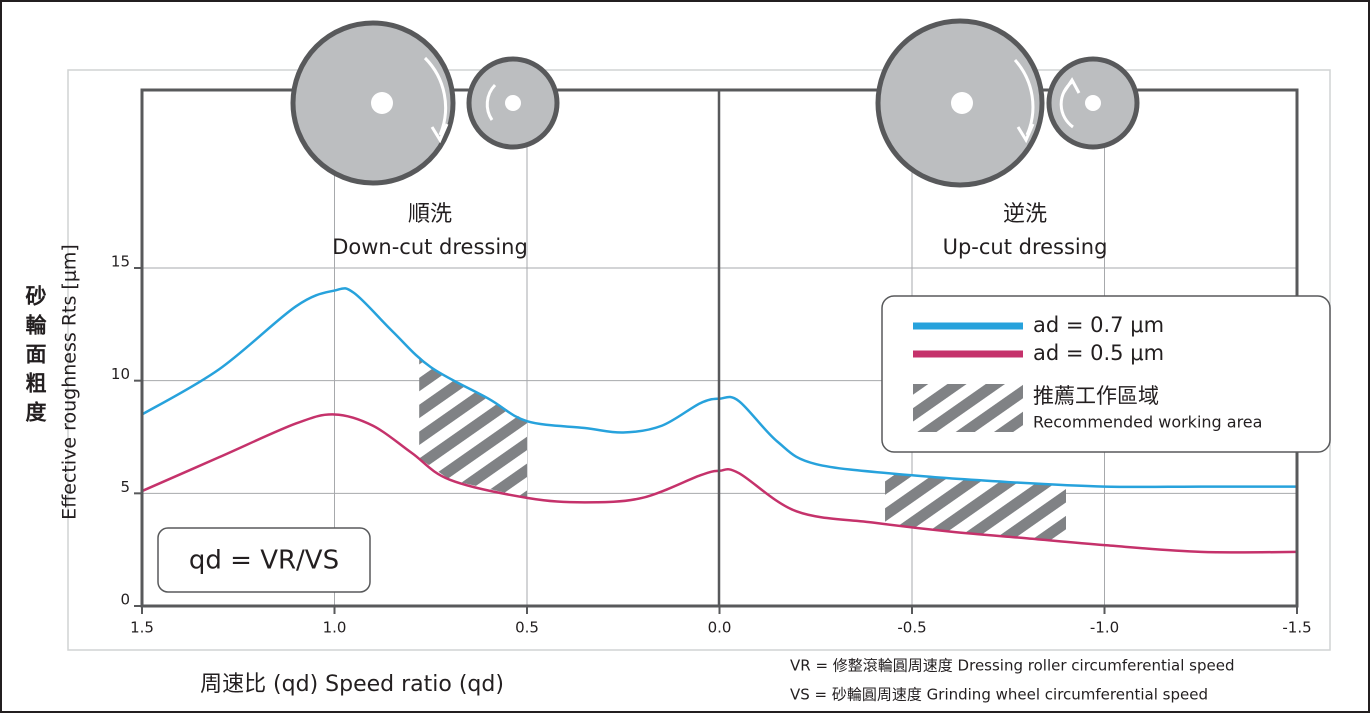  I want to click on legend-label: ad = 0.7 μm, so click(1098, 325).